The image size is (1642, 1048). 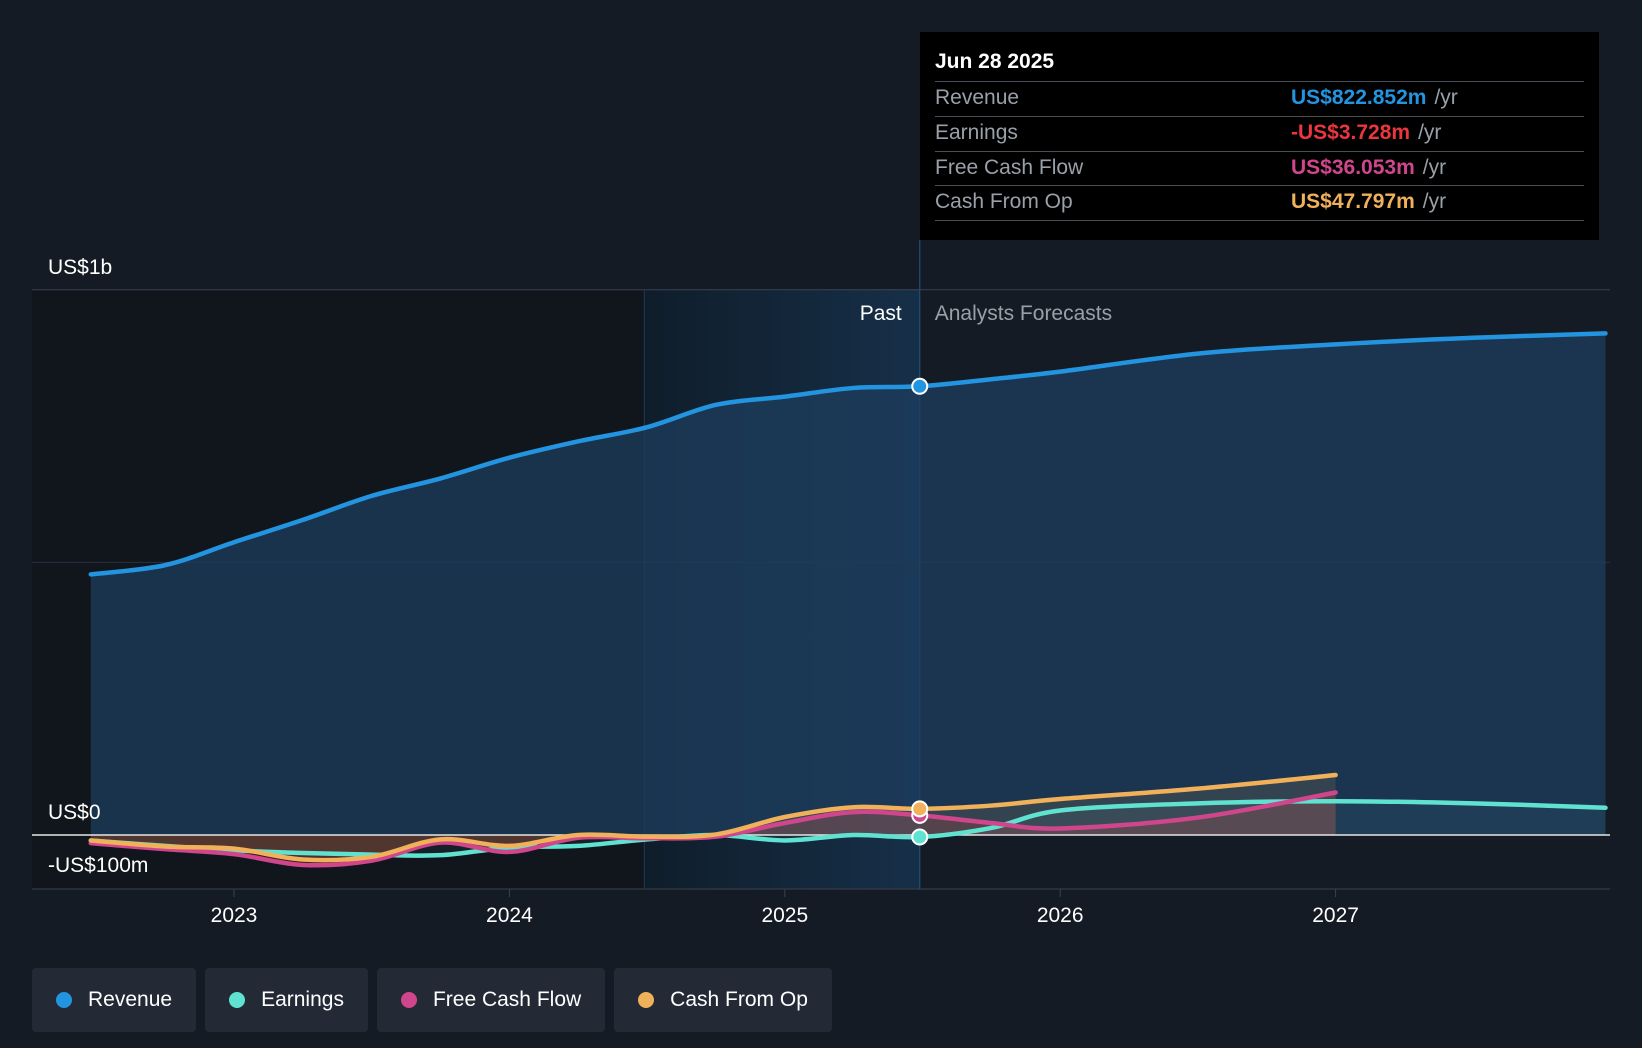 I want to click on legend-item-revenue: Revenue, so click(x=114, y=1000).